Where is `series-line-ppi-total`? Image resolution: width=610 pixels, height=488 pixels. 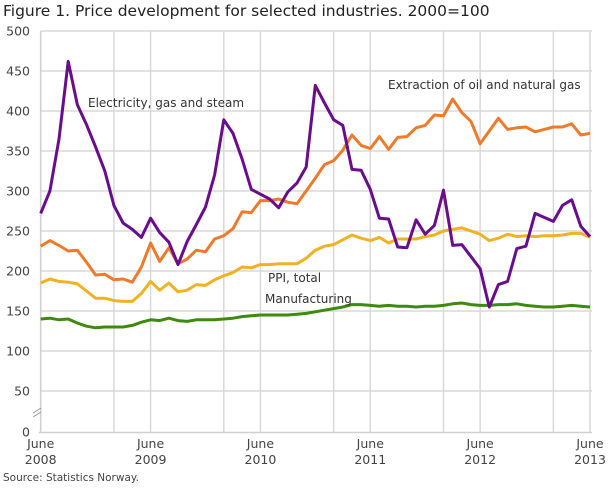 series-line-ppi-total is located at coordinates (315, 264).